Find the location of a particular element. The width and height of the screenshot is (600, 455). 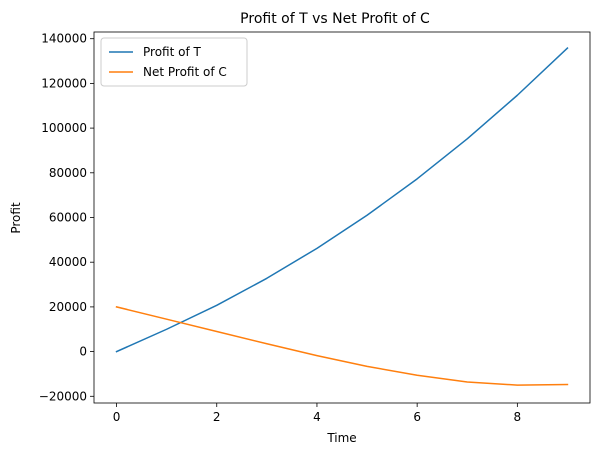

y-tick-label: 60000 is located at coordinates (68, 218).